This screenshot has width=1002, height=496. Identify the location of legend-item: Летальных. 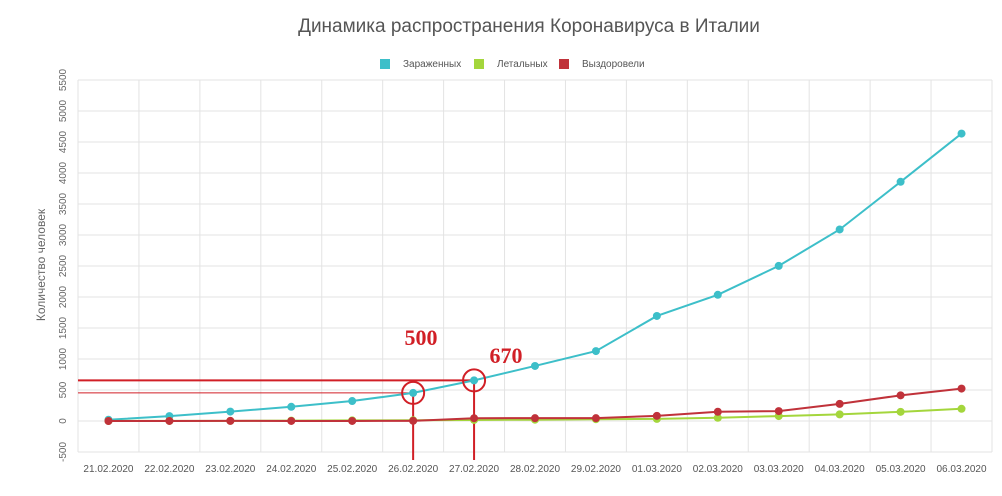
(511, 64).